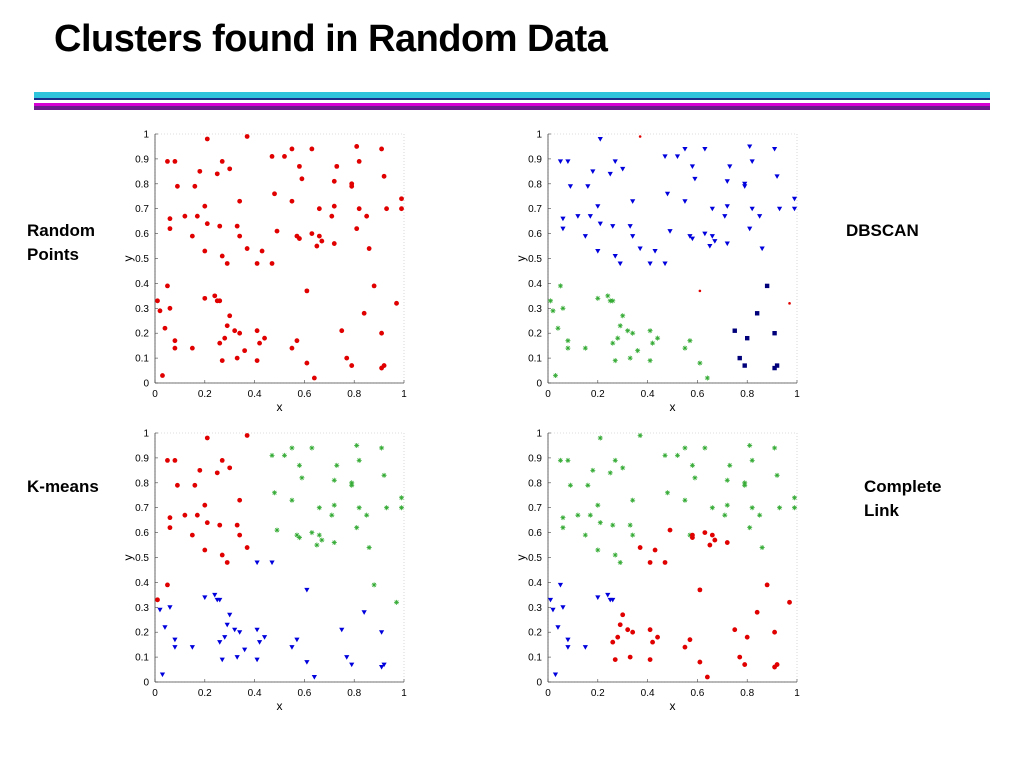 The height and width of the screenshot is (768, 1024). I want to click on y-tick-label: 0.3, so click(535, 608).